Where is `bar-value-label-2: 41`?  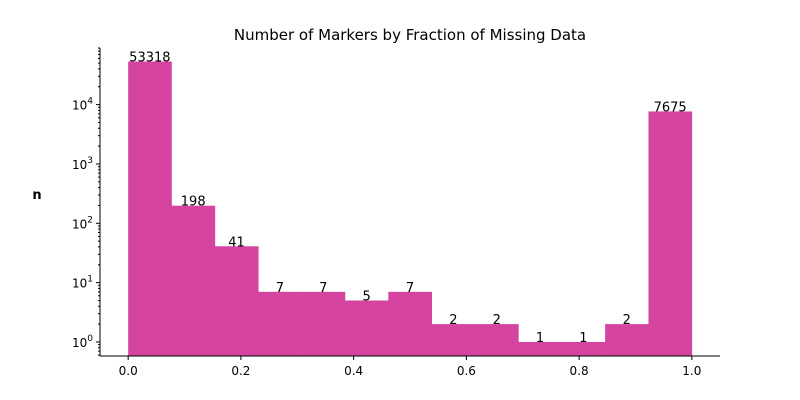 bar-value-label-2: 41 is located at coordinates (236, 242).